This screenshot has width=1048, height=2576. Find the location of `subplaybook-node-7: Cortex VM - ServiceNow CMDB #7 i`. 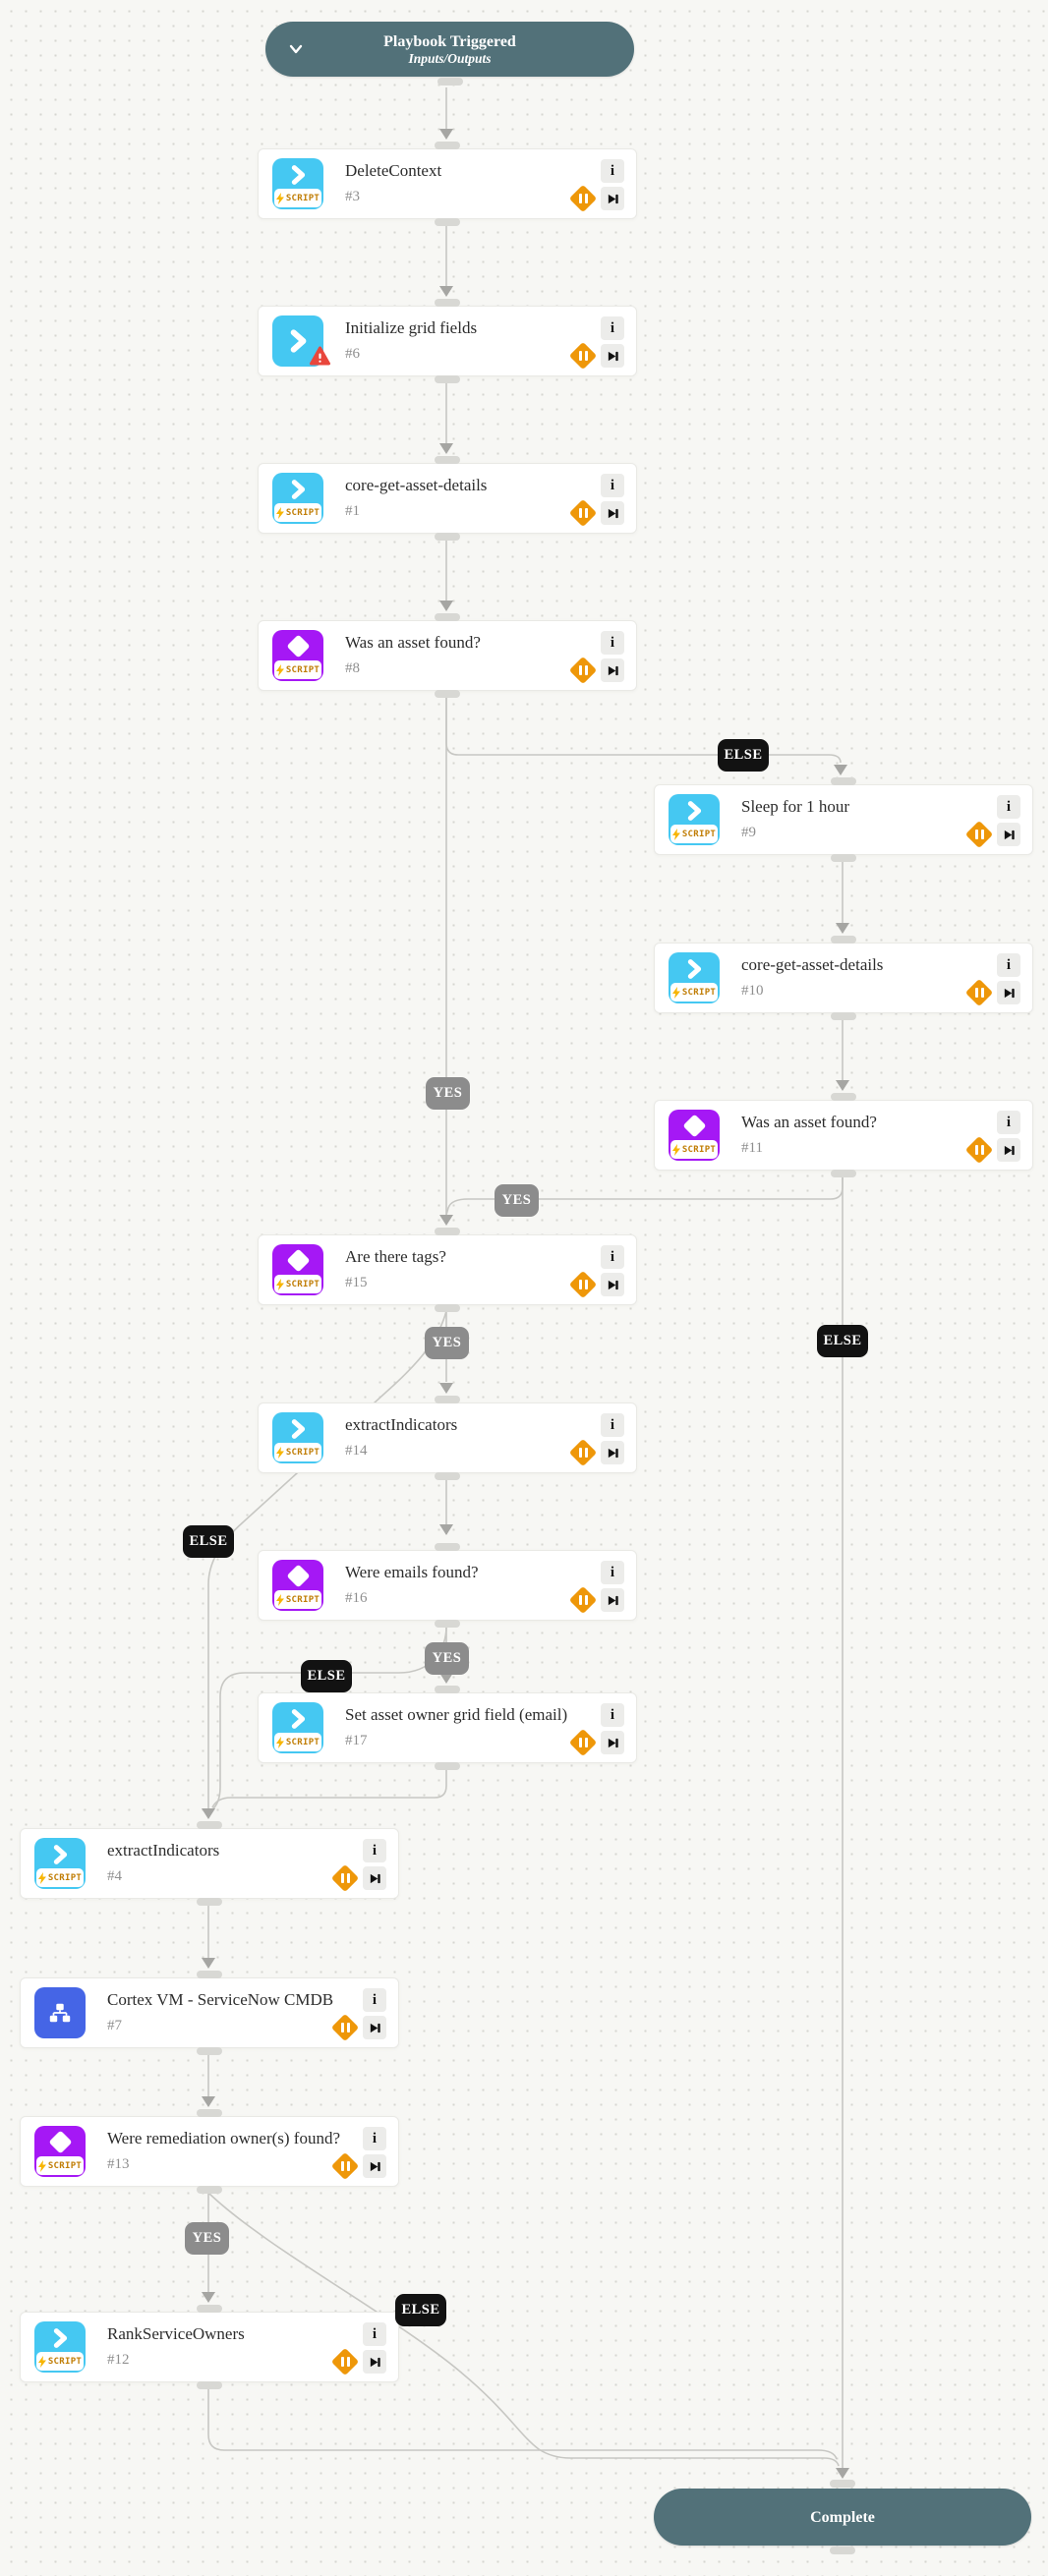

subplaybook-node-7: Cortex VM - ServiceNow CMDB #7 i is located at coordinates (209, 2013).